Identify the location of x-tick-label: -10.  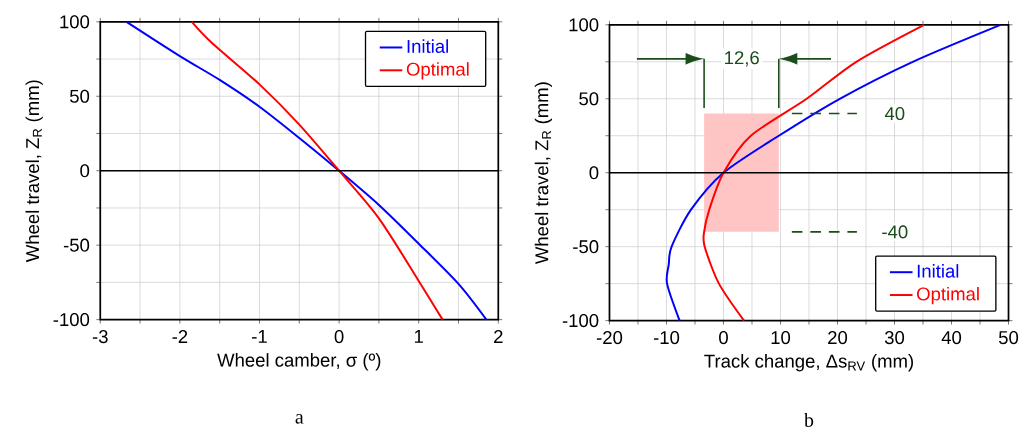
(666, 337).